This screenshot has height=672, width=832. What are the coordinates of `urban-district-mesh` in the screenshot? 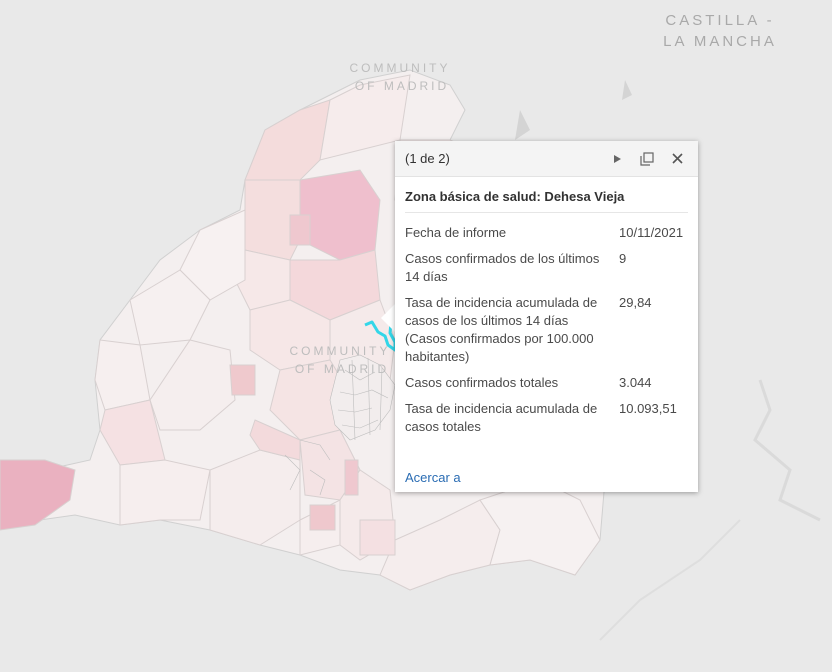 It's located at (340, 425).